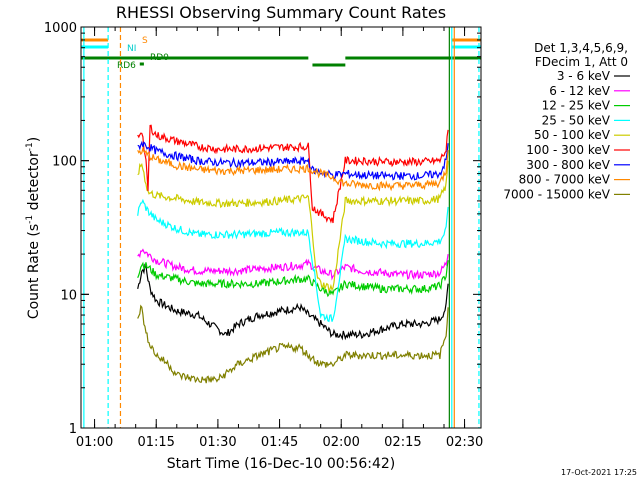  Describe the element at coordinates (599, 472) in the screenshot. I see `footer-timestamp: 17-Oct-2021 17:25` at that location.